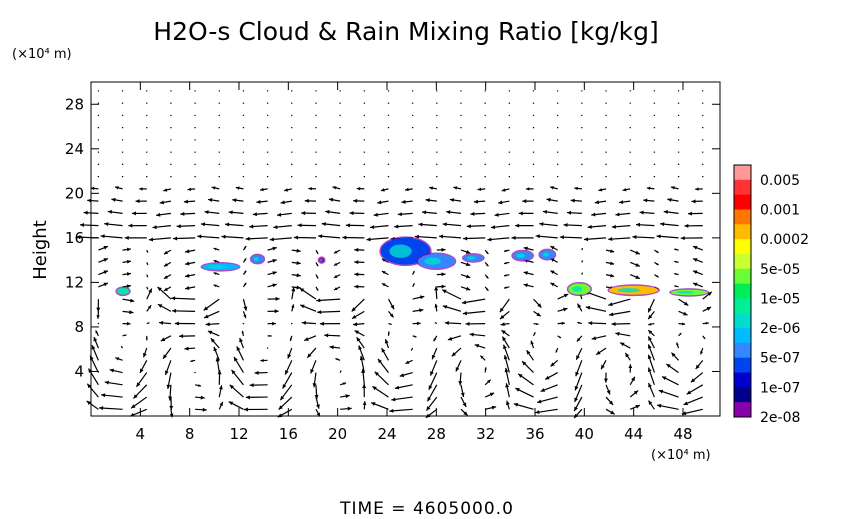 The image size is (854, 519). Describe the element at coordinates (780, 299) in the screenshot. I see `legend-label: 1e-05` at that location.